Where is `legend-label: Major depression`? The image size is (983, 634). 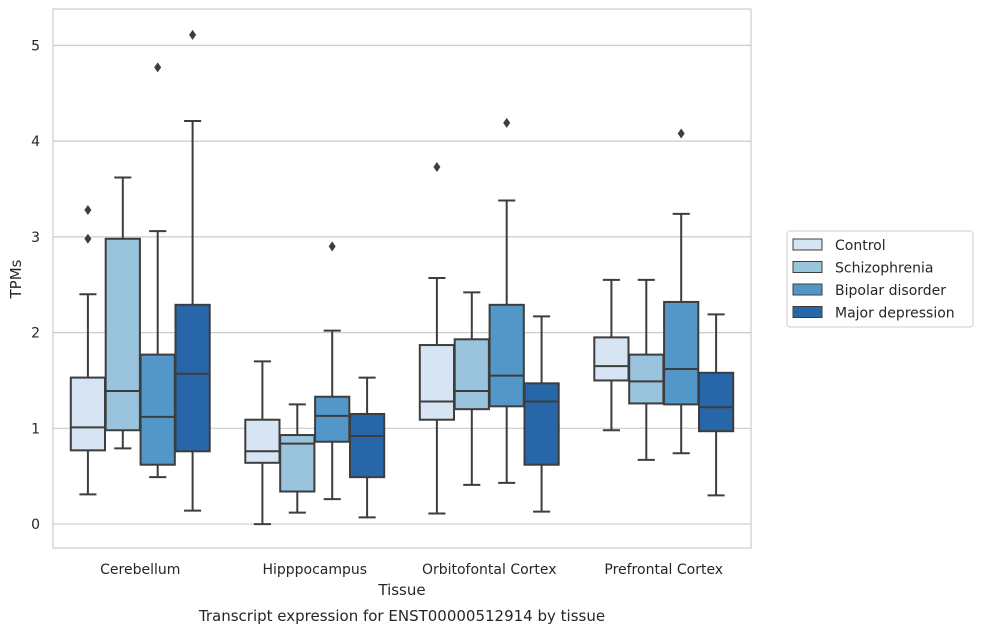
legend-label: Major depression is located at coordinates (895, 314).